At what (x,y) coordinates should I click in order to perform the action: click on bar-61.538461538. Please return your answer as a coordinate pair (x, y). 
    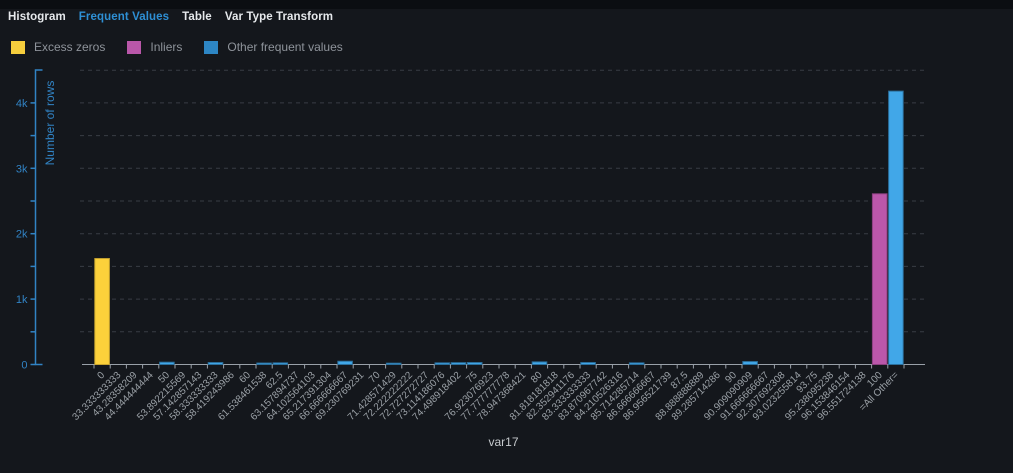
    Looking at the image, I should click on (264, 363).